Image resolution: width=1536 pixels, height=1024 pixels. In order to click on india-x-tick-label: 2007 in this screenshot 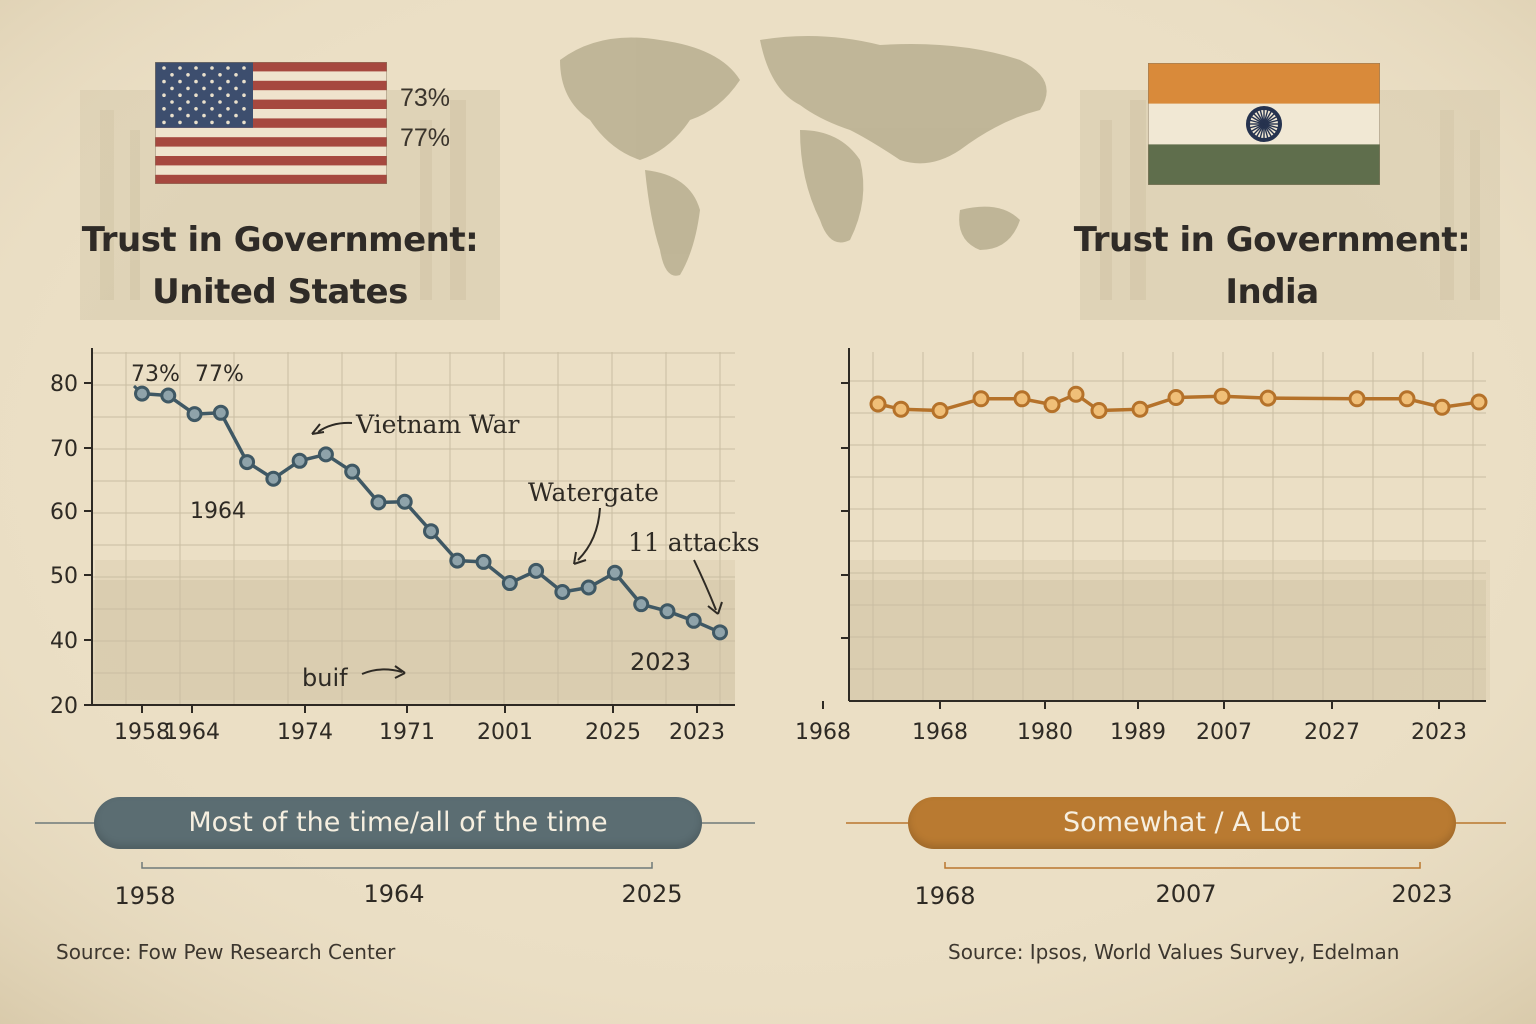, I will do `click(1224, 732)`.